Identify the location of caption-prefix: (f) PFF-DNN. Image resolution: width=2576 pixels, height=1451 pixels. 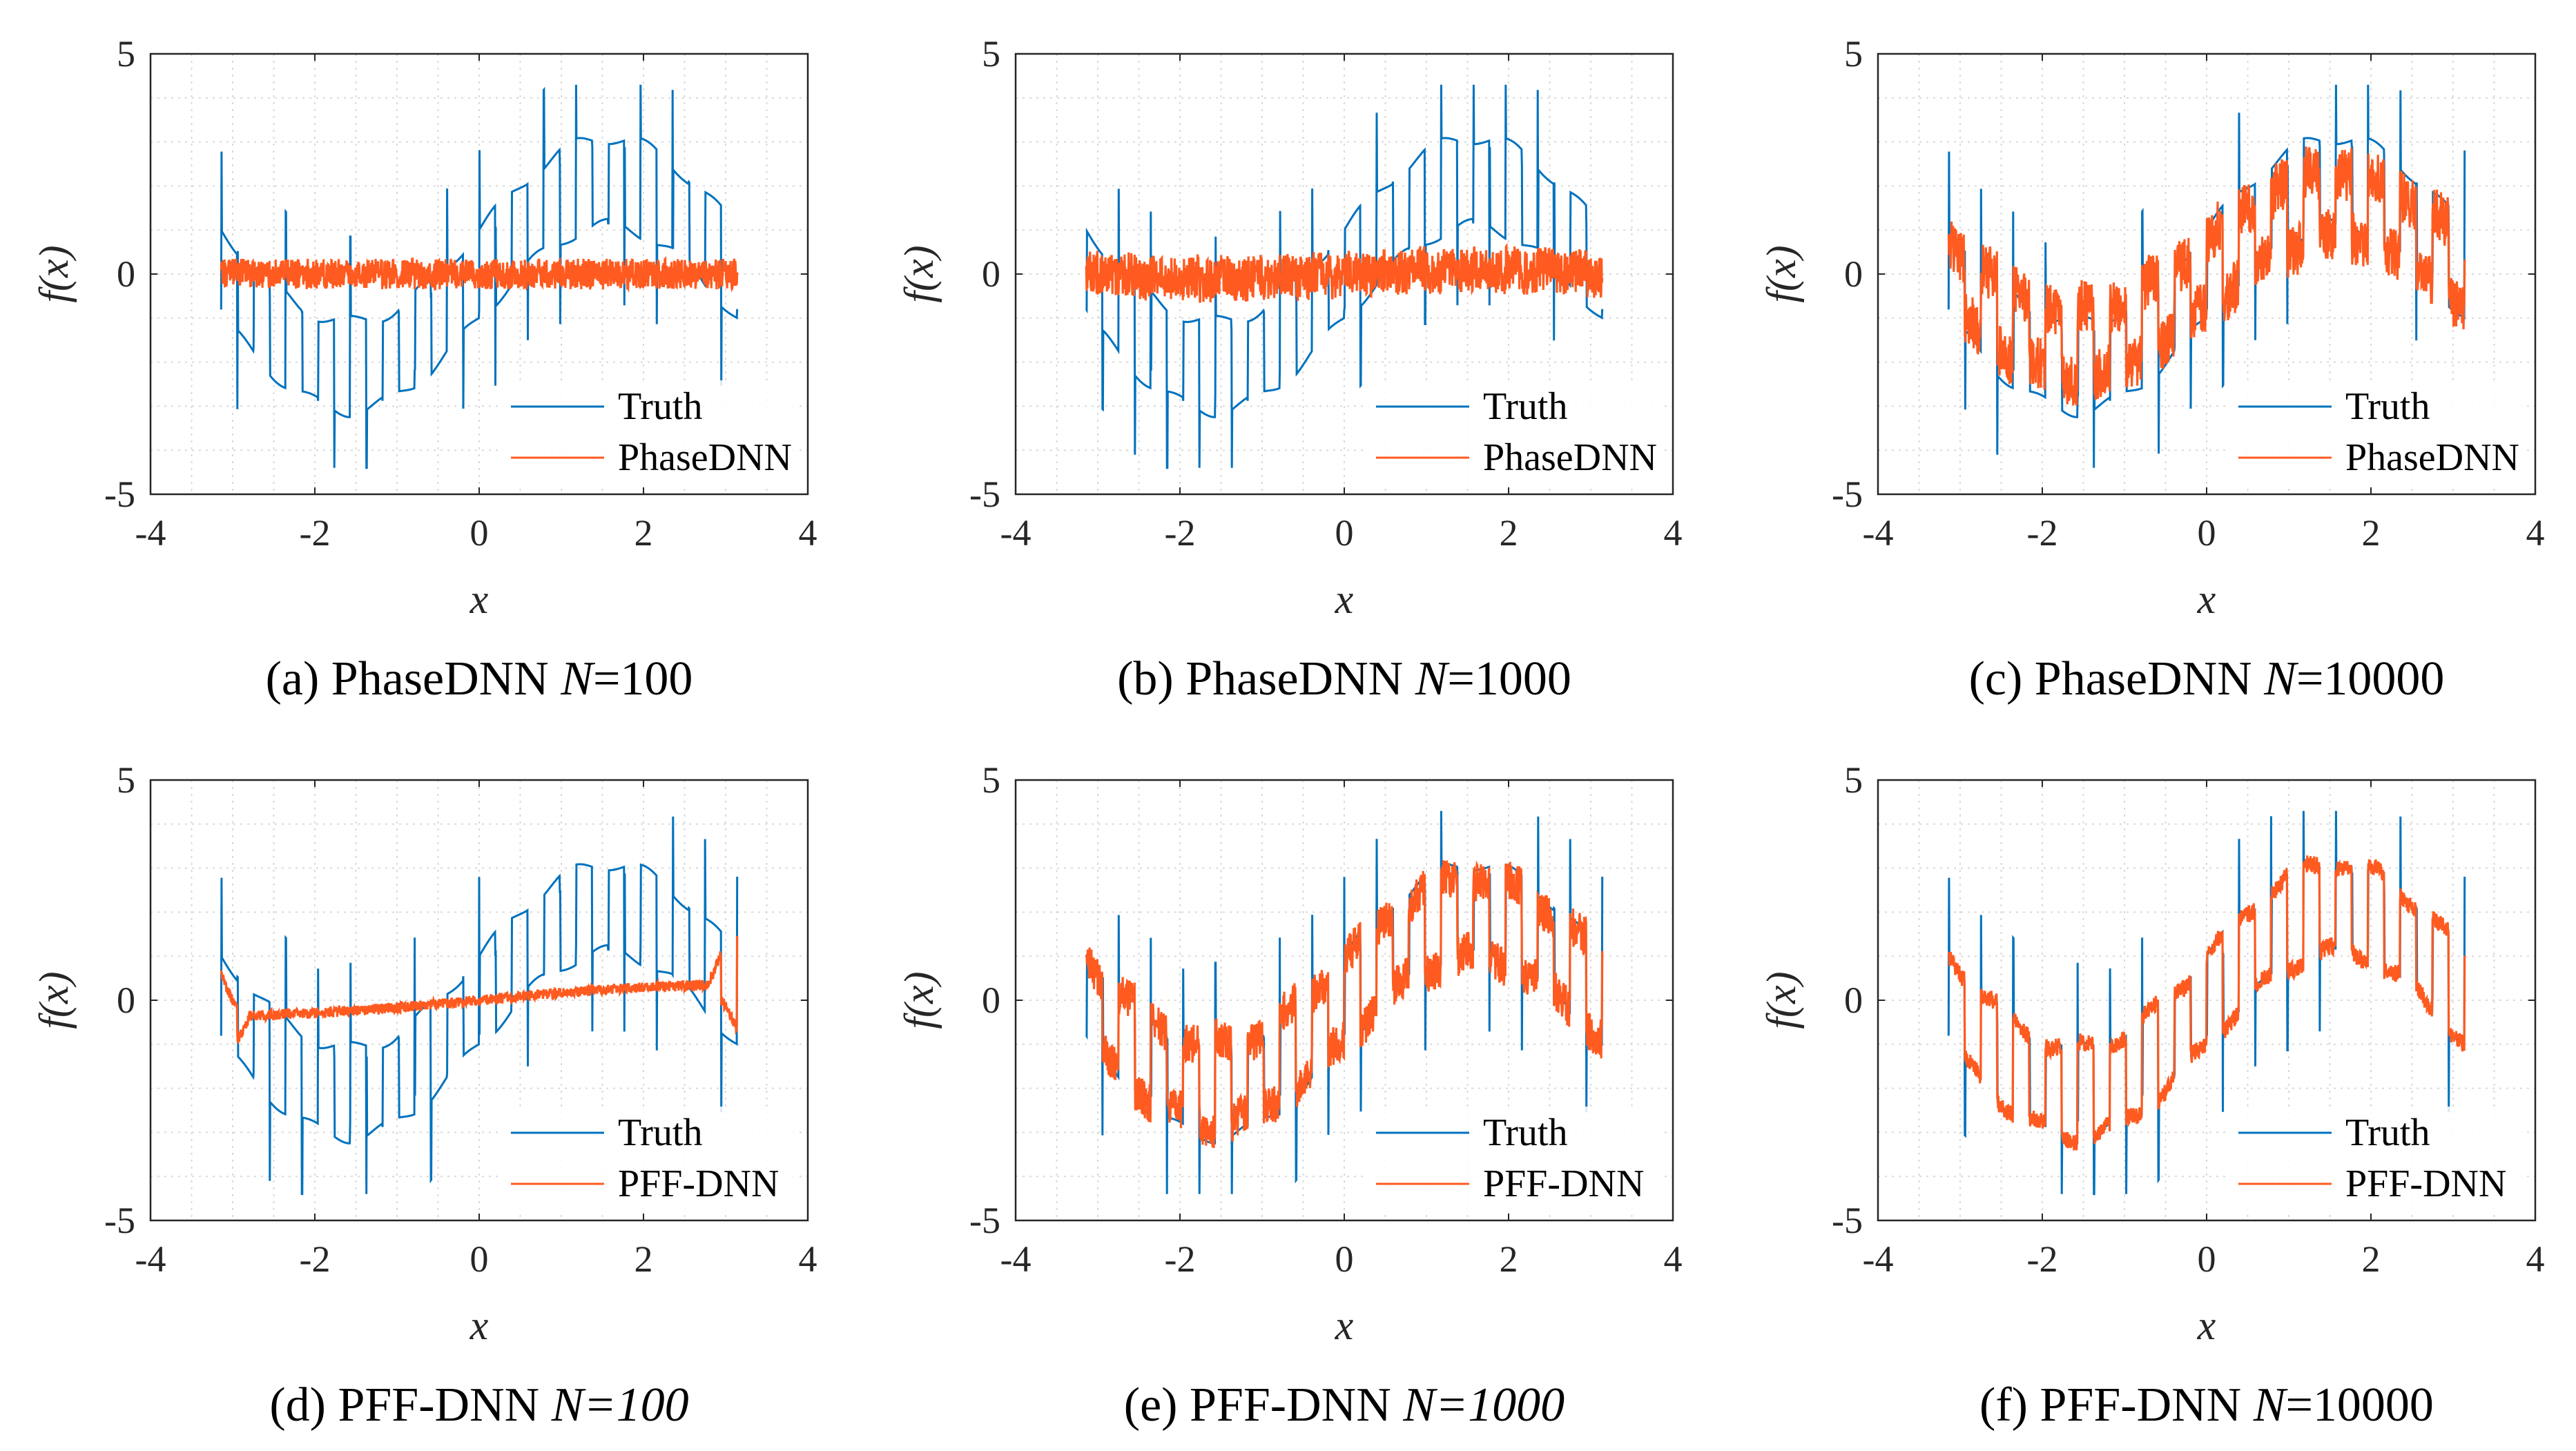
(2117, 1405).